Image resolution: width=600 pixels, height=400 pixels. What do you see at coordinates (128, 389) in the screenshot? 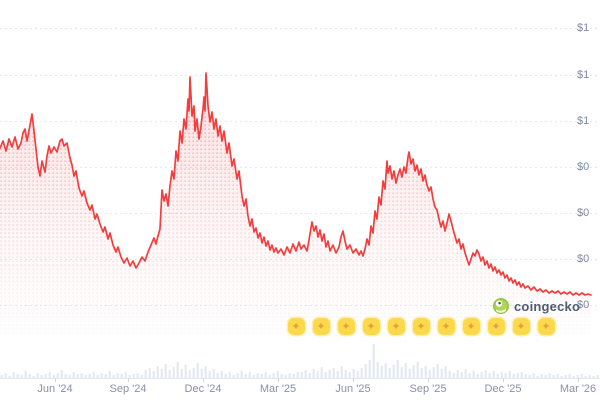
I see `x-axis-label: Sep '24` at bounding box center [128, 389].